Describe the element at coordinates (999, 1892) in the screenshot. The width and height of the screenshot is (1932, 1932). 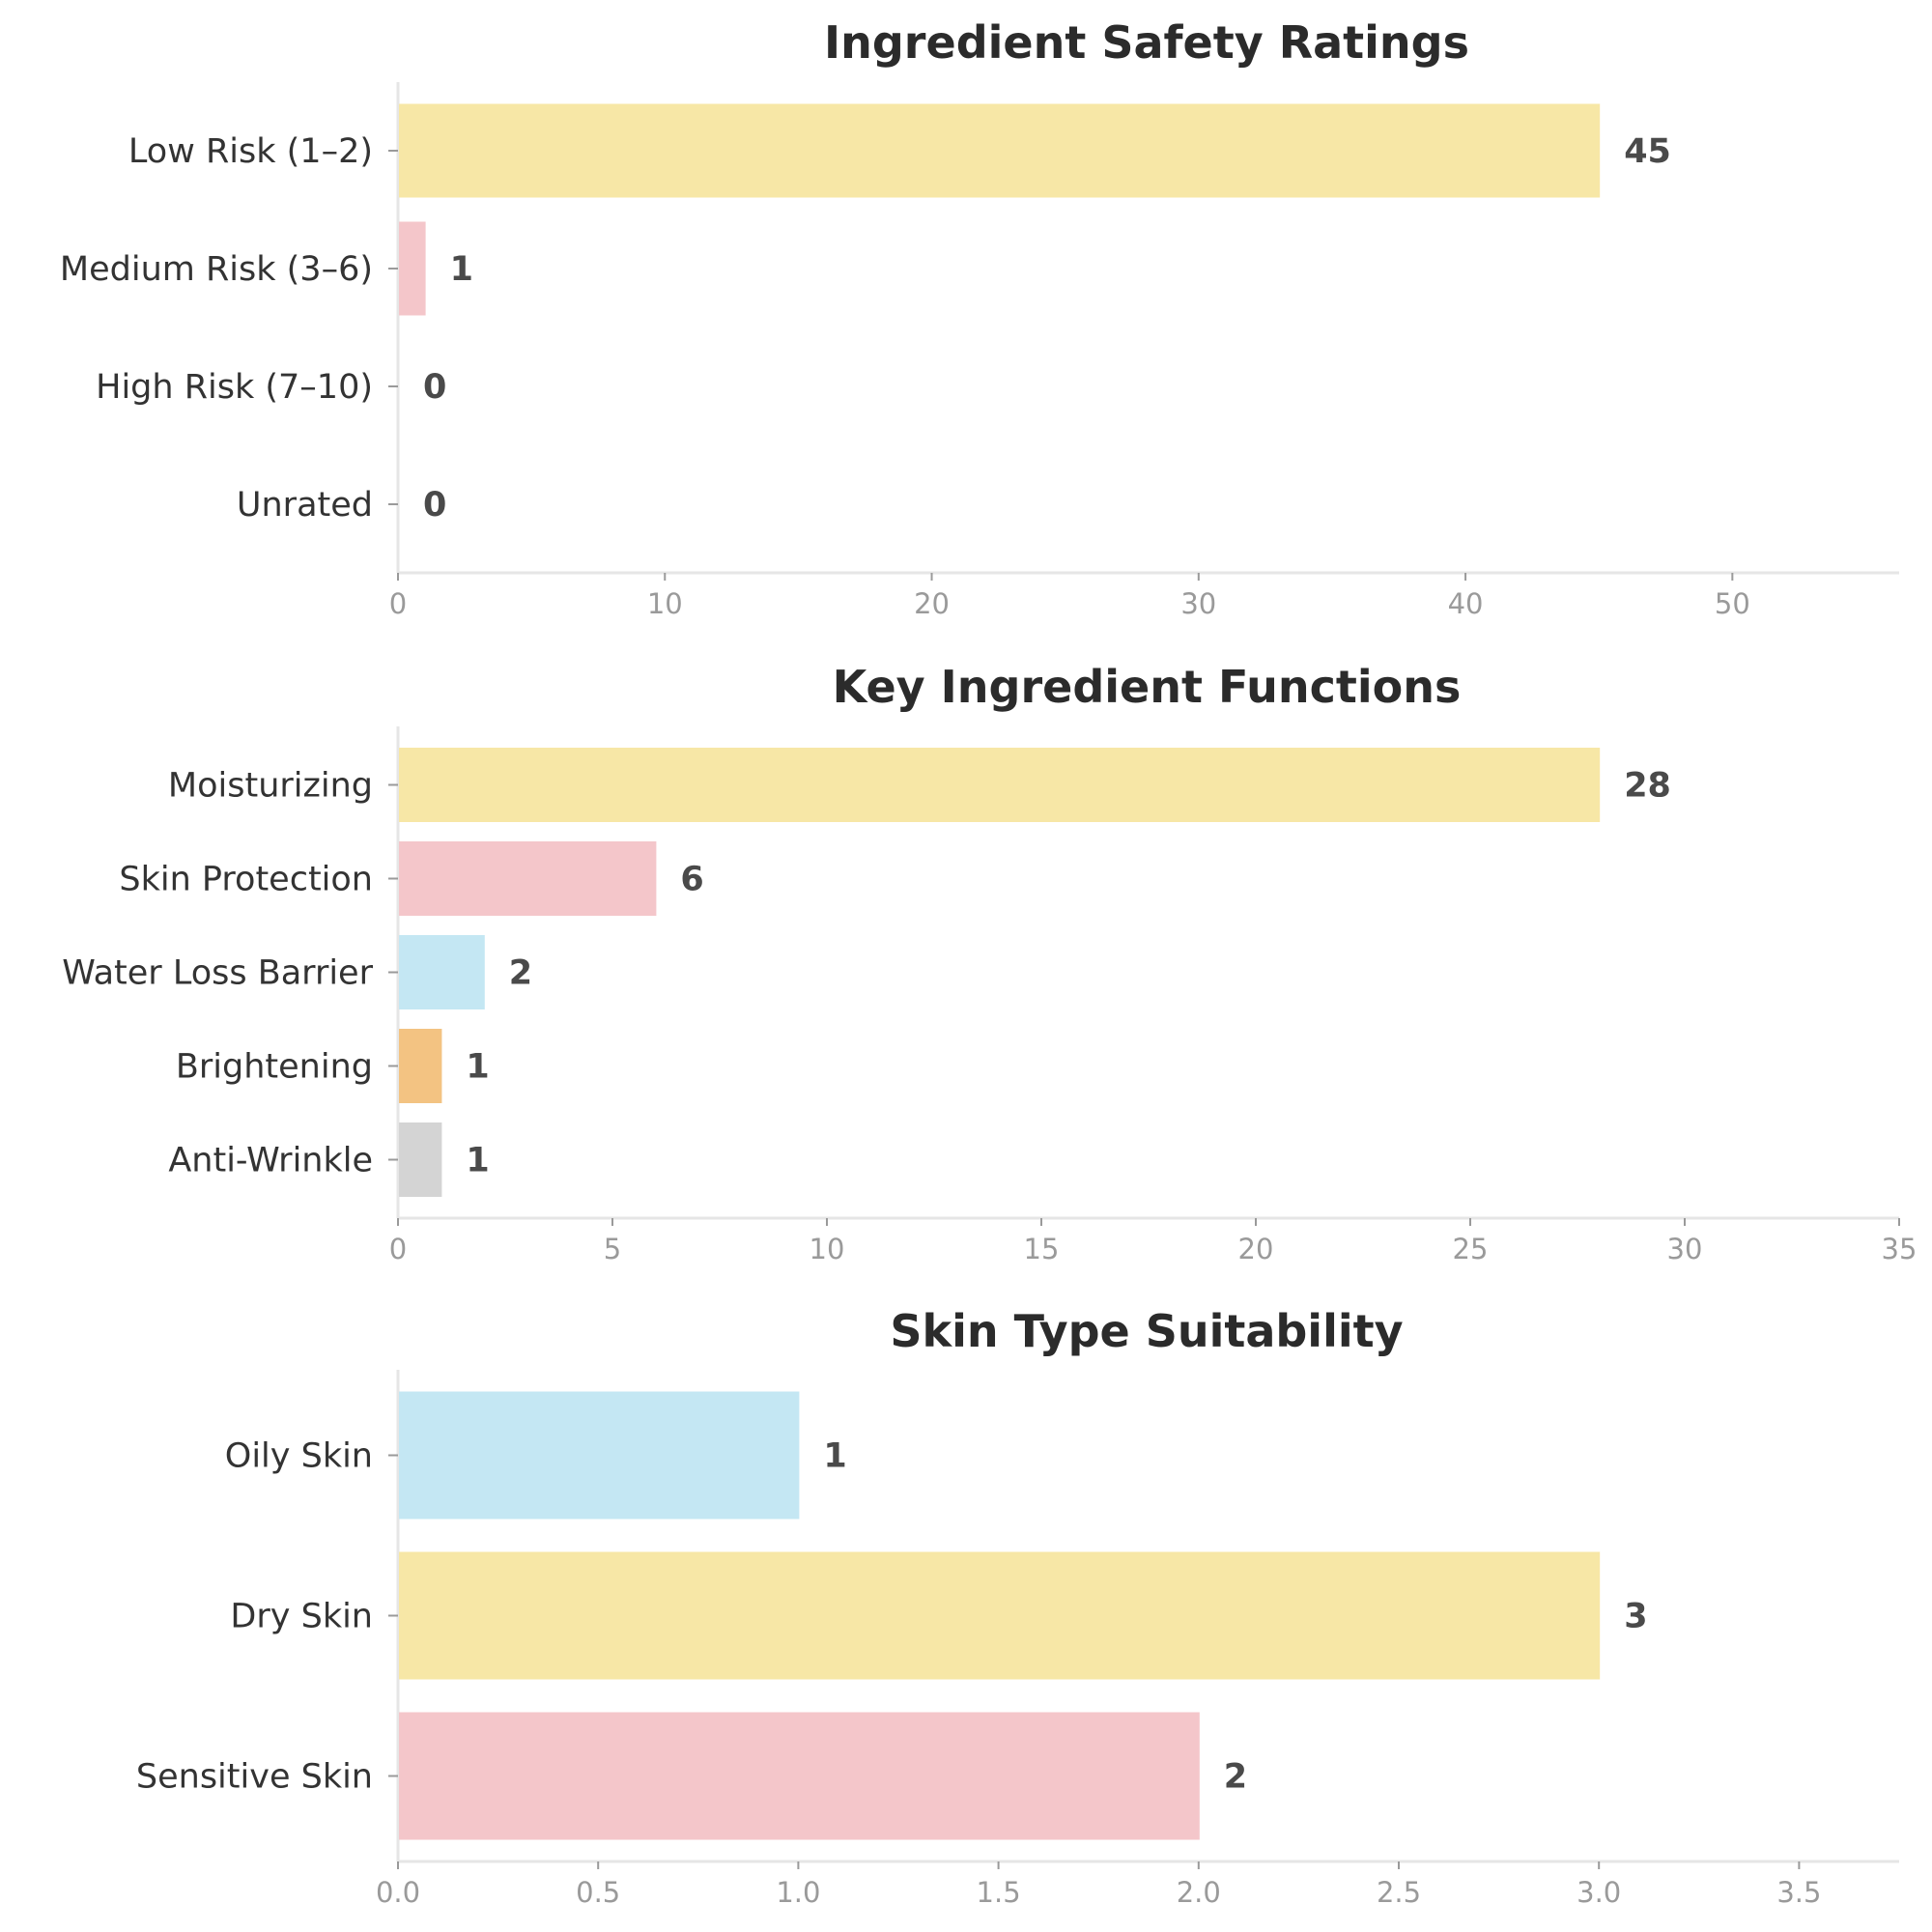
I see `x-tick-label: 1.5` at that location.